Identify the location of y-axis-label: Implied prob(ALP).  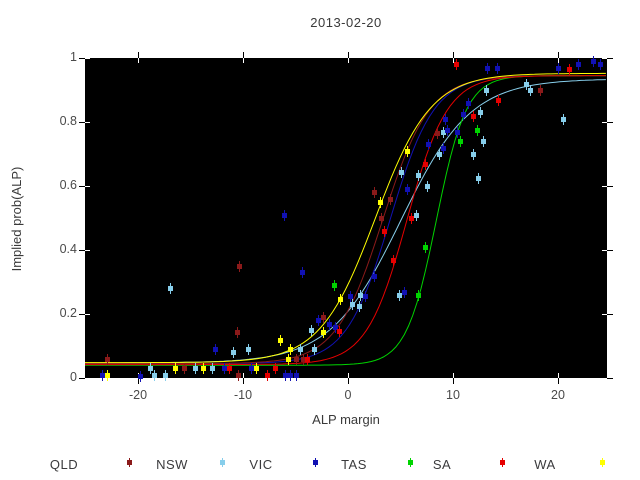
(16, 219).